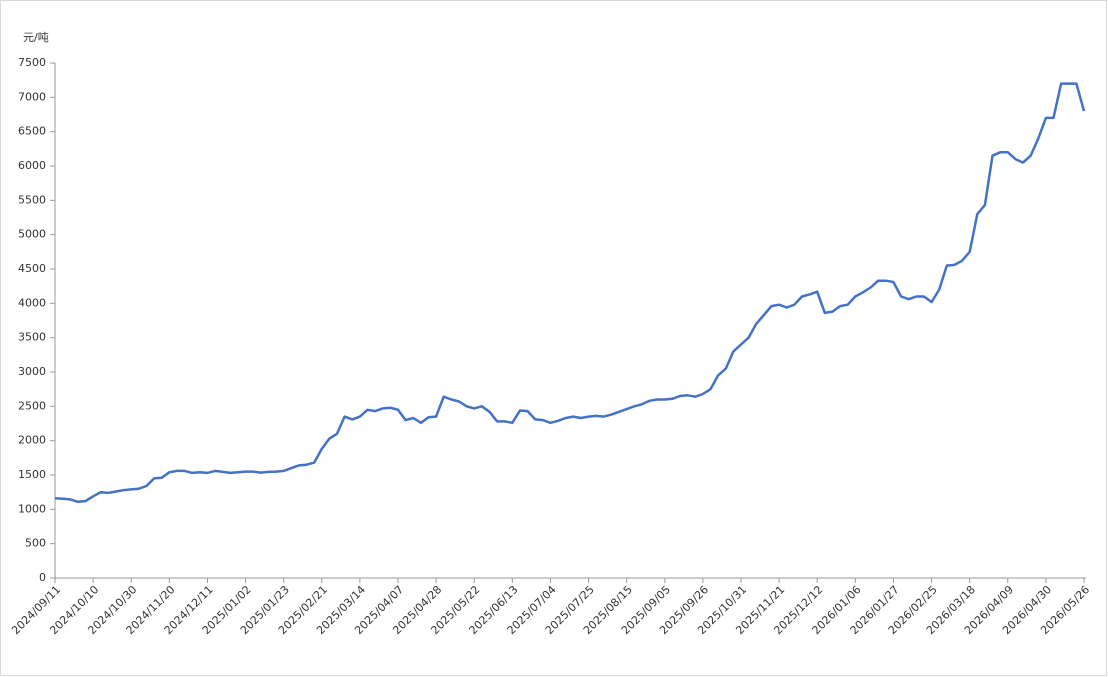 This screenshot has width=1108, height=677. What do you see at coordinates (32, 234) in the screenshot?
I see `y-tick-label: 5000` at bounding box center [32, 234].